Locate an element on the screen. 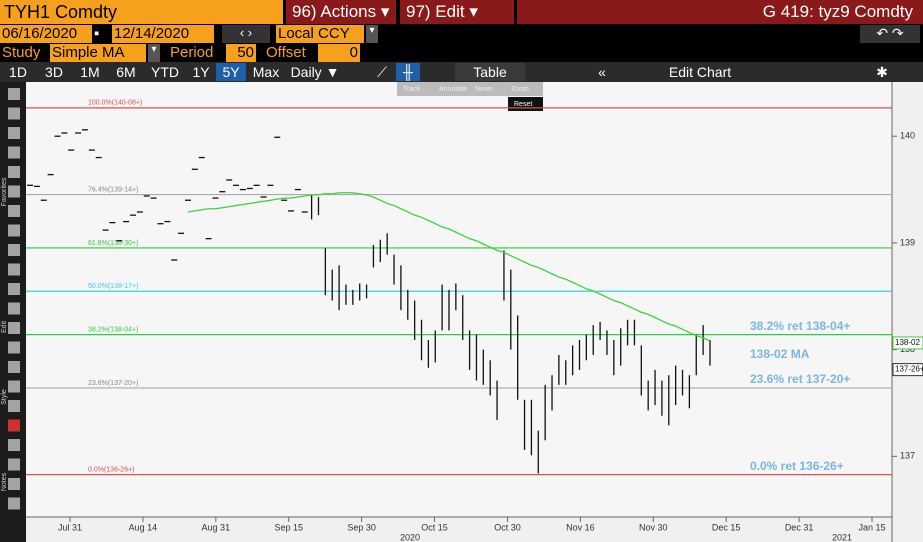  period-label: Period is located at coordinates (192, 52).